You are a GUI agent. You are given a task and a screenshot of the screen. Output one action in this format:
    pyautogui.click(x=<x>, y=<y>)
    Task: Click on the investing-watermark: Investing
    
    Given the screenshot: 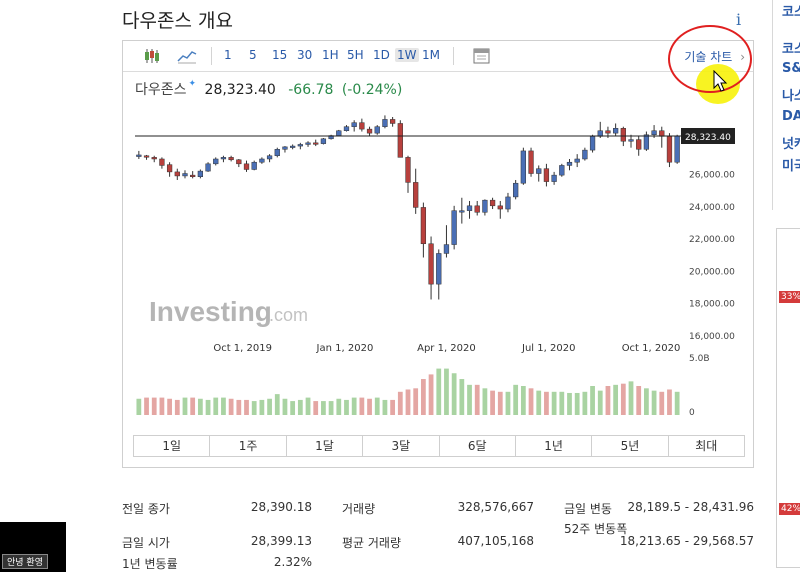 What is the action you would take?
    pyautogui.click(x=210, y=311)
    